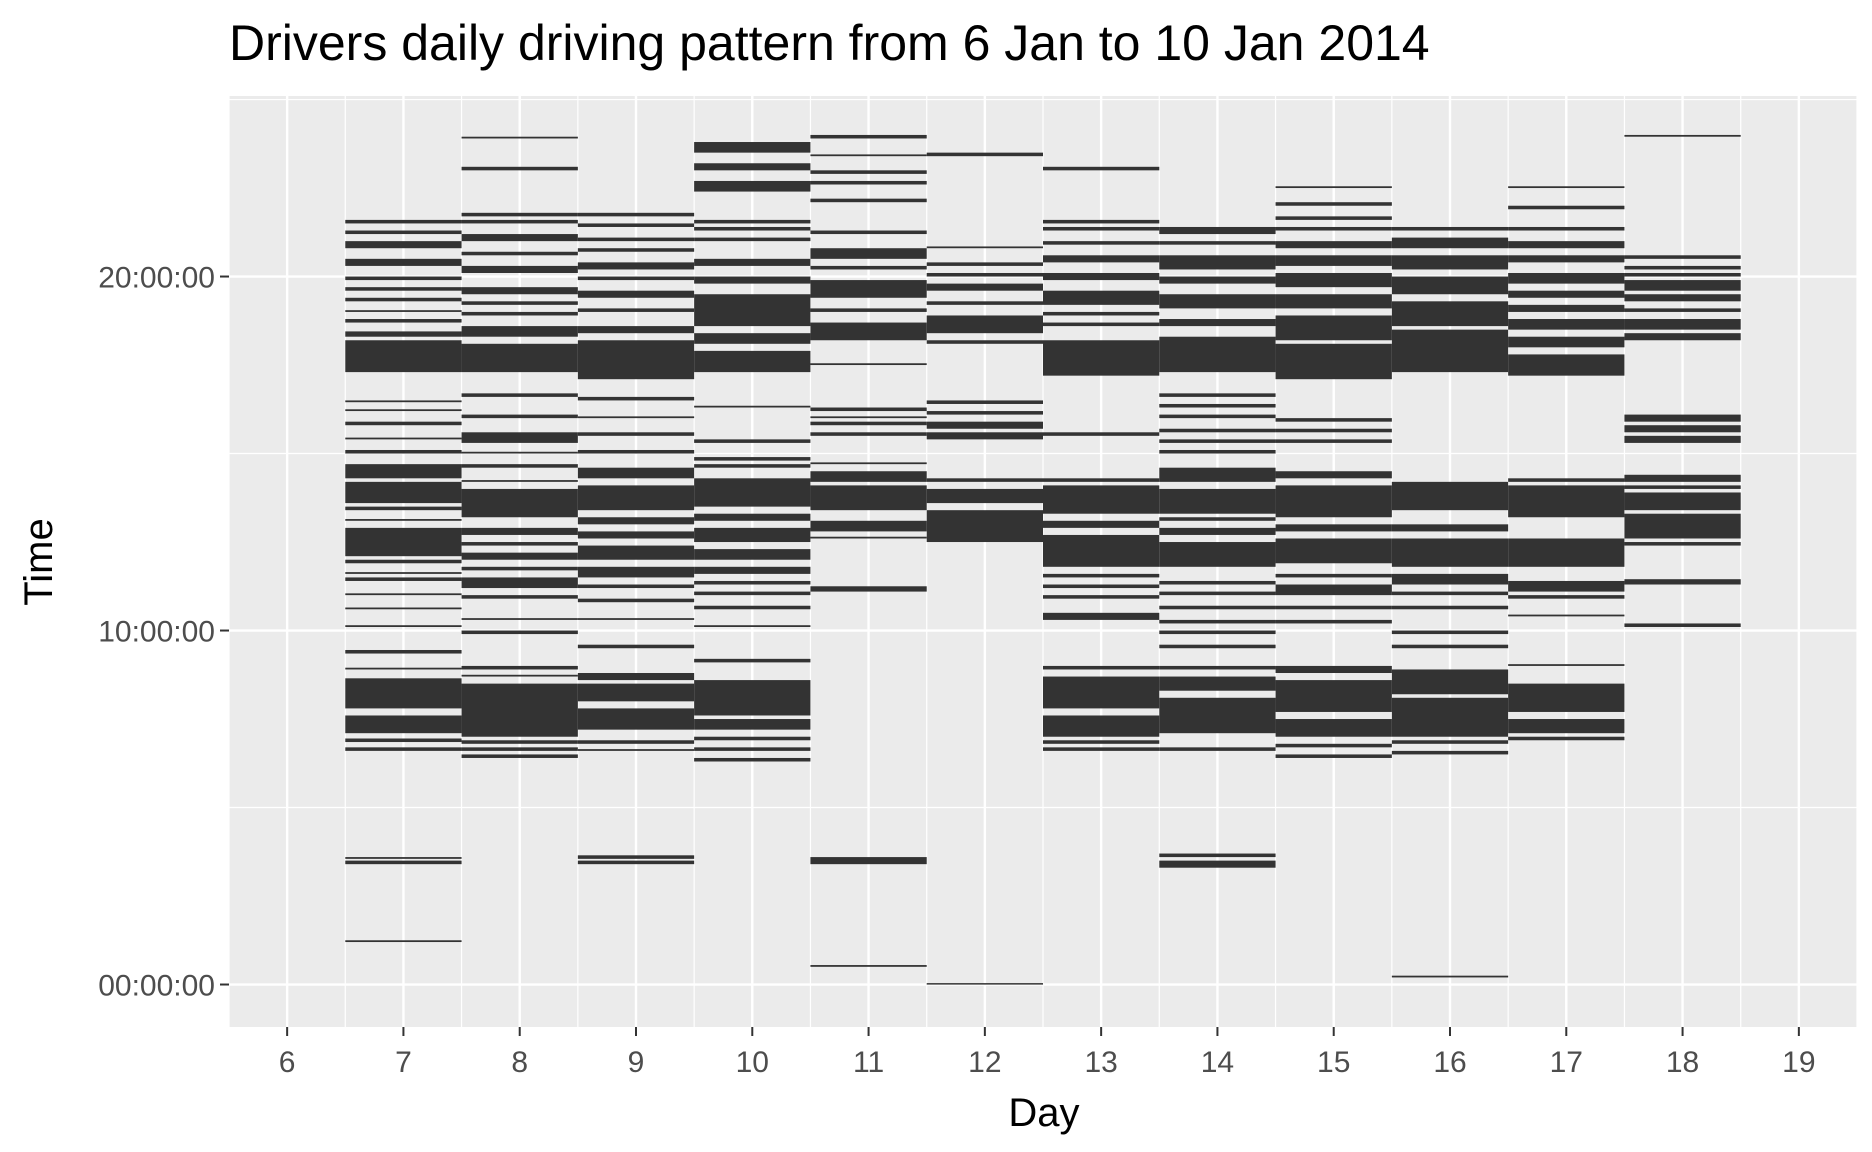  Describe the element at coordinates (156, 278) in the screenshot. I see `y-tick-label: 20:00:00` at that location.